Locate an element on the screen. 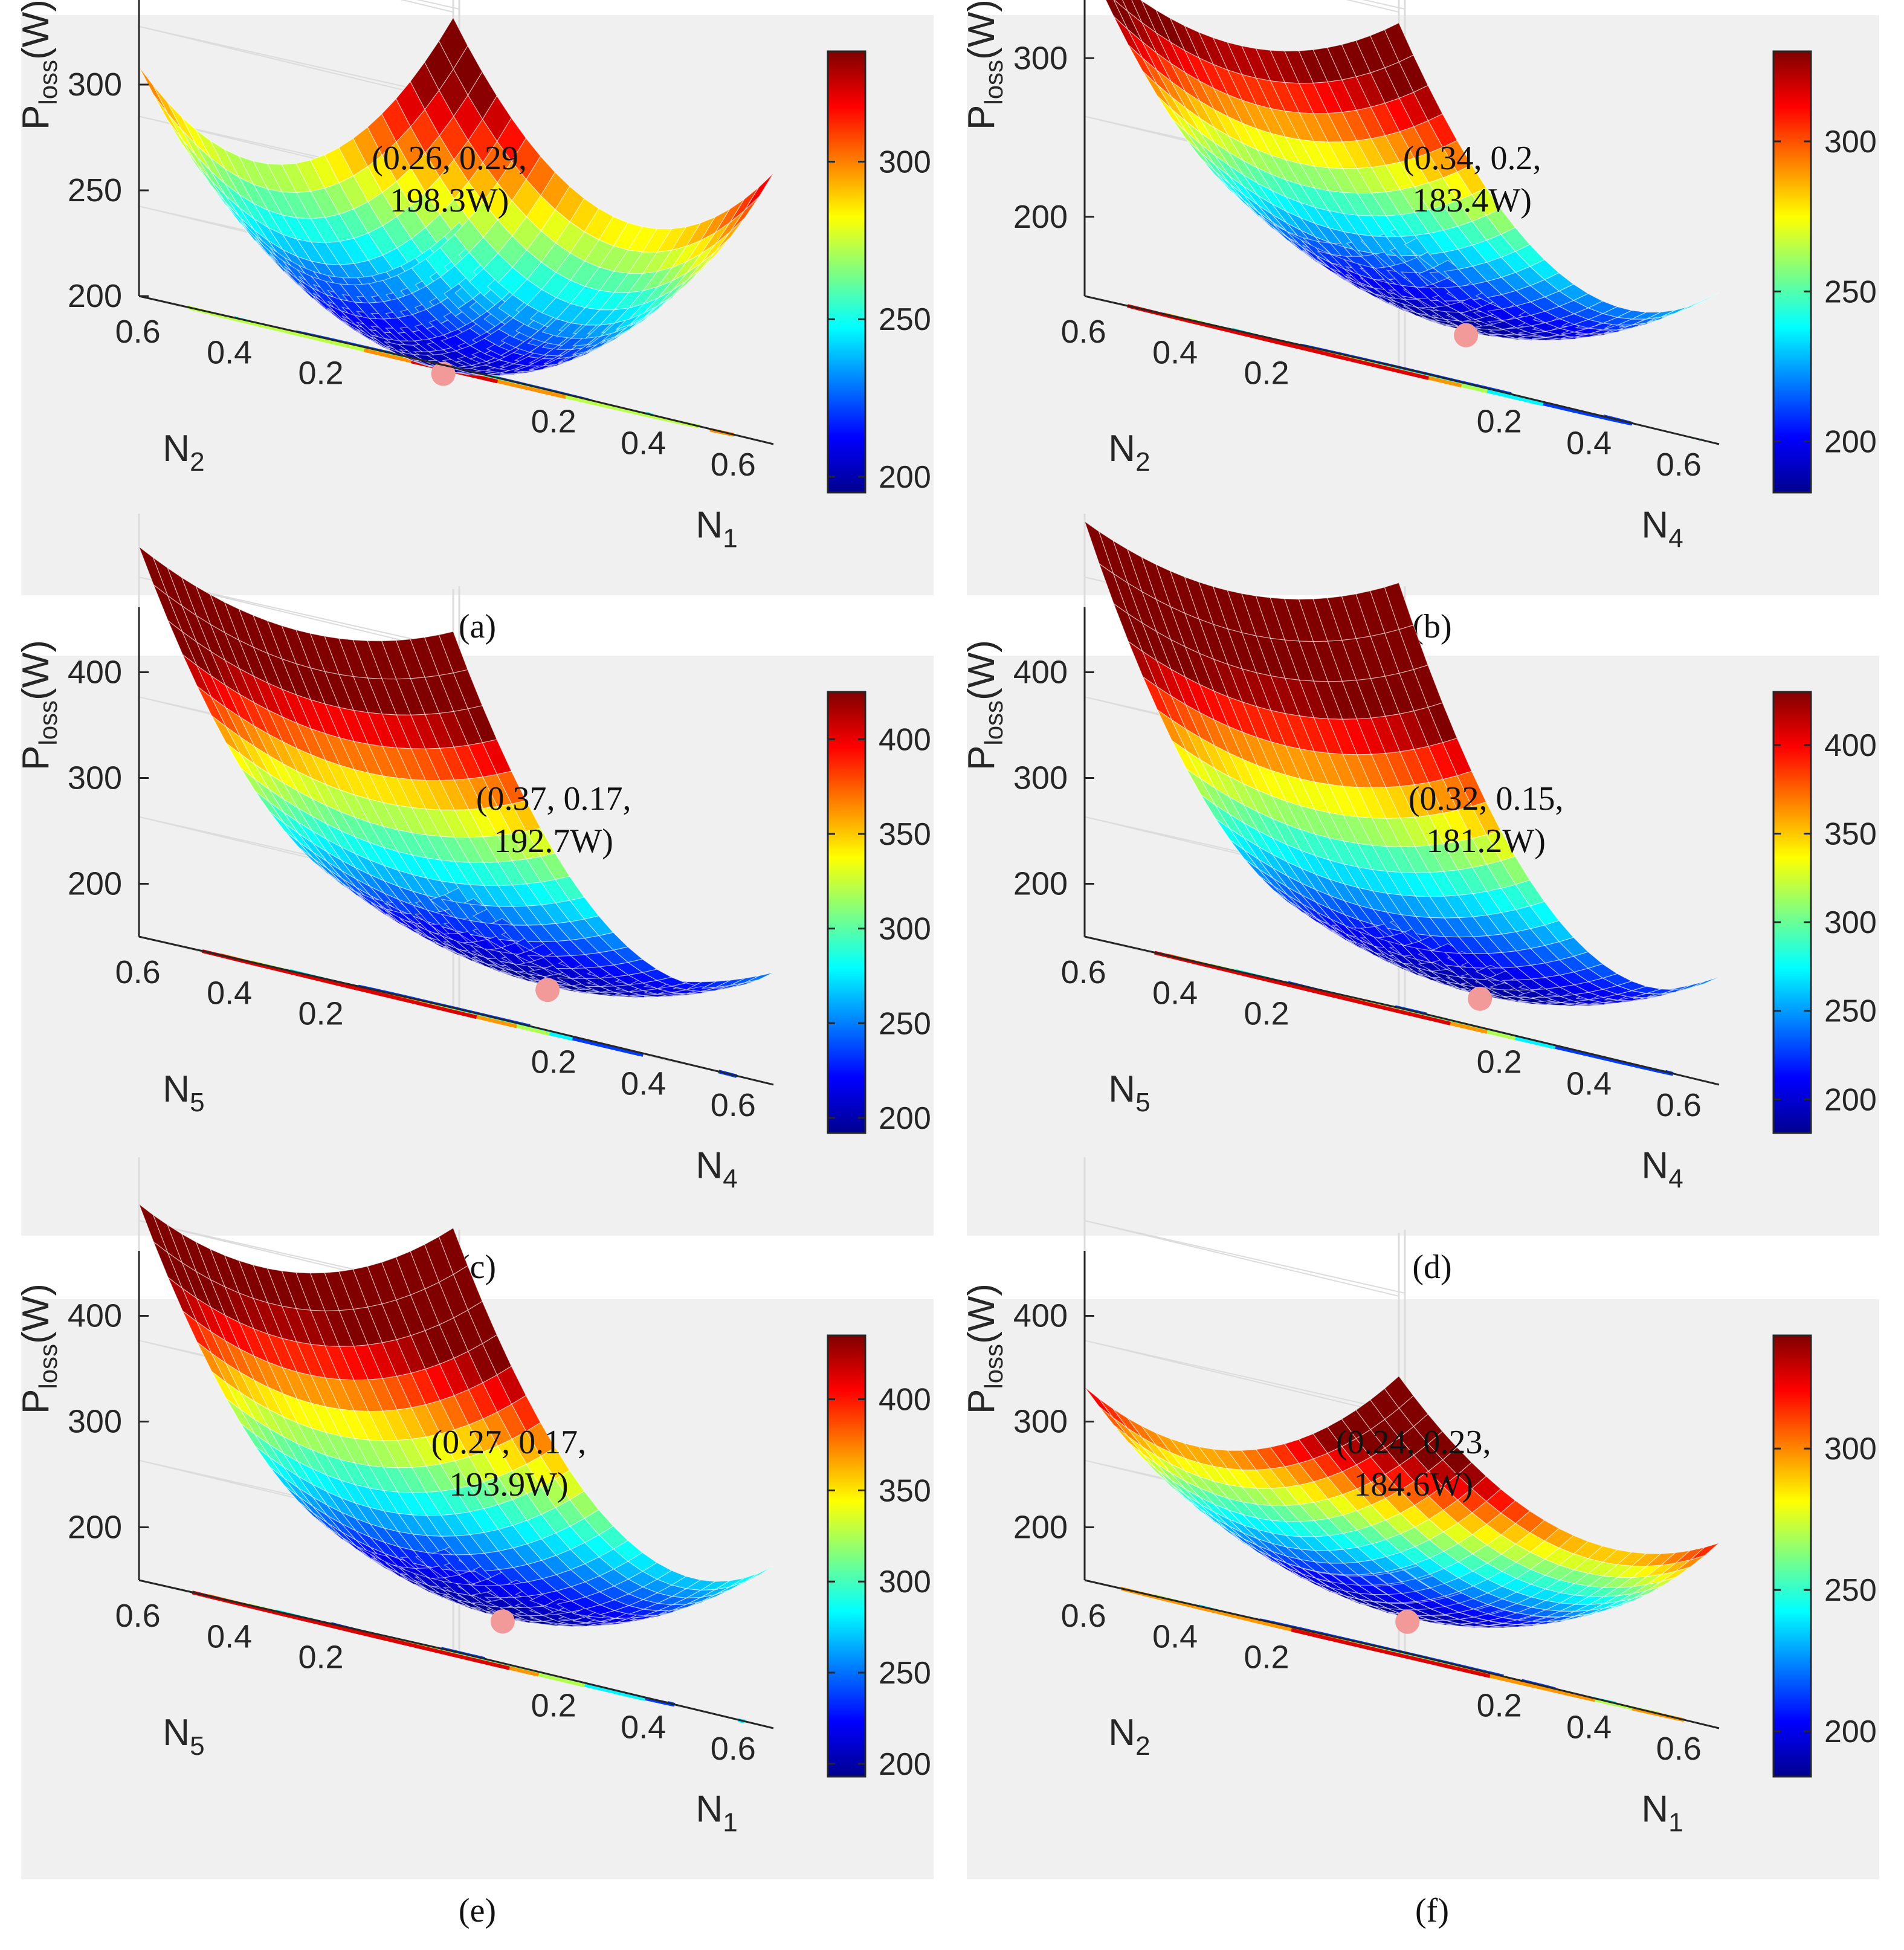  x-axis-label-subscript: 1 is located at coordinates (730, 1822).